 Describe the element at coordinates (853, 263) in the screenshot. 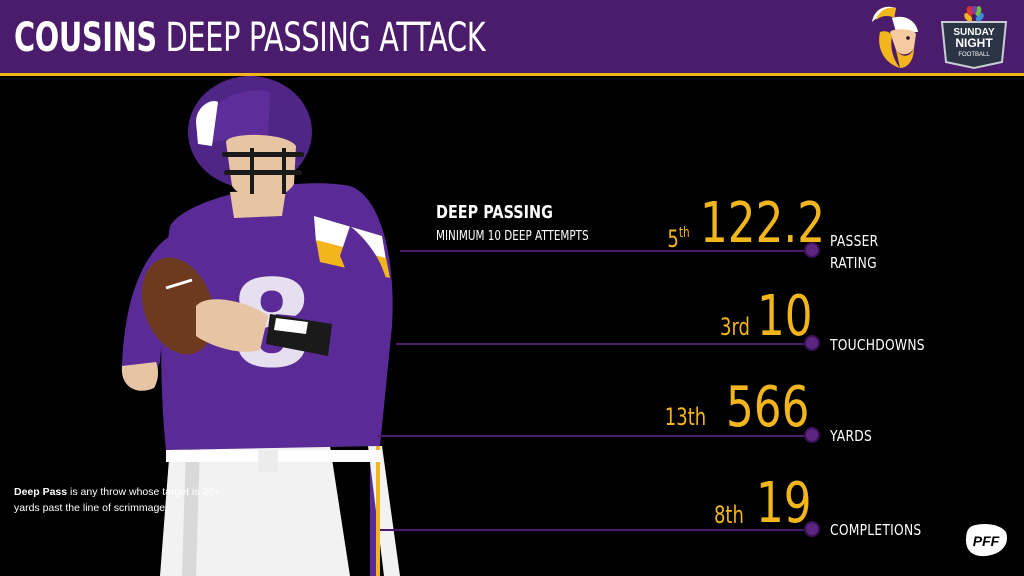

I see `stat-label-line: RATING` at that location.